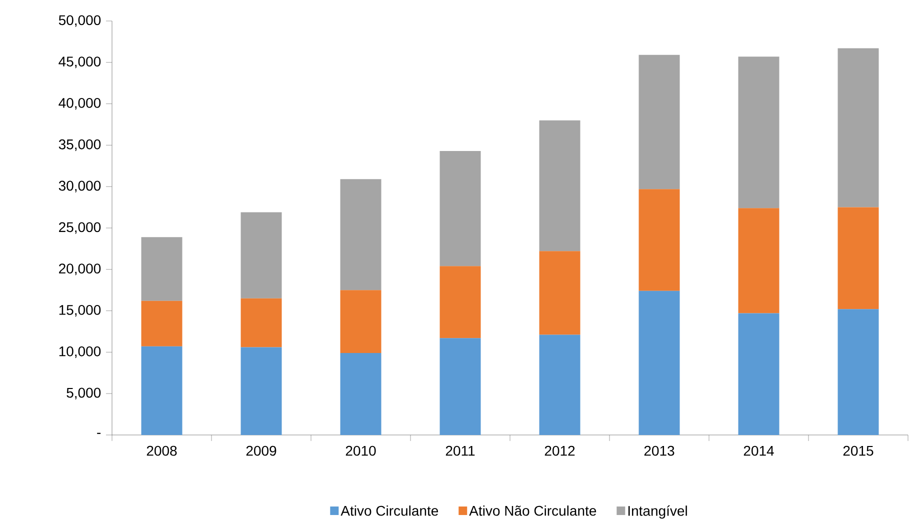  I want to click on x-tick-label: 2013, so click(659, 451).